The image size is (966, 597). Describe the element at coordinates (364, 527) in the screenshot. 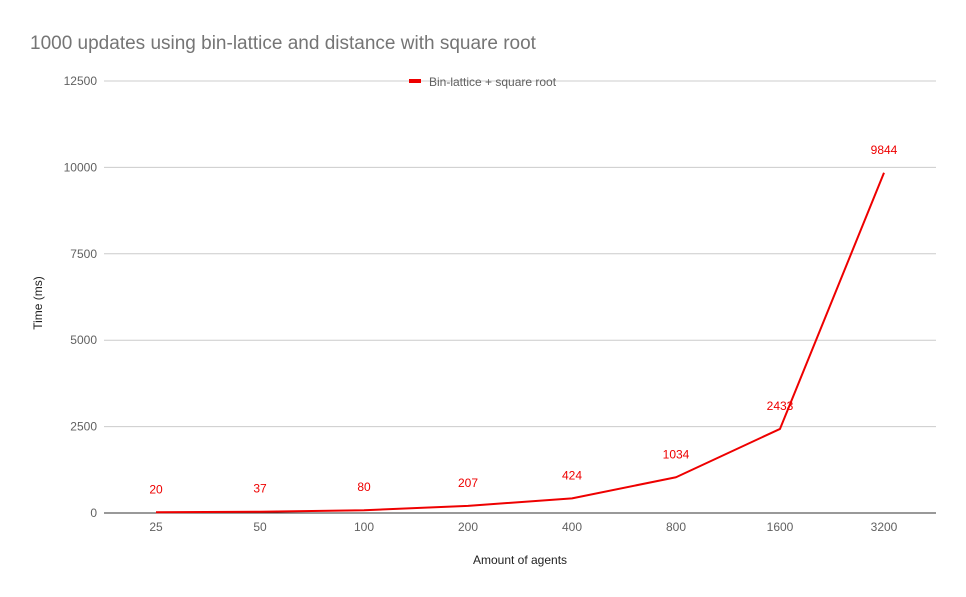

I see `x-tick-label: 100` at that location.